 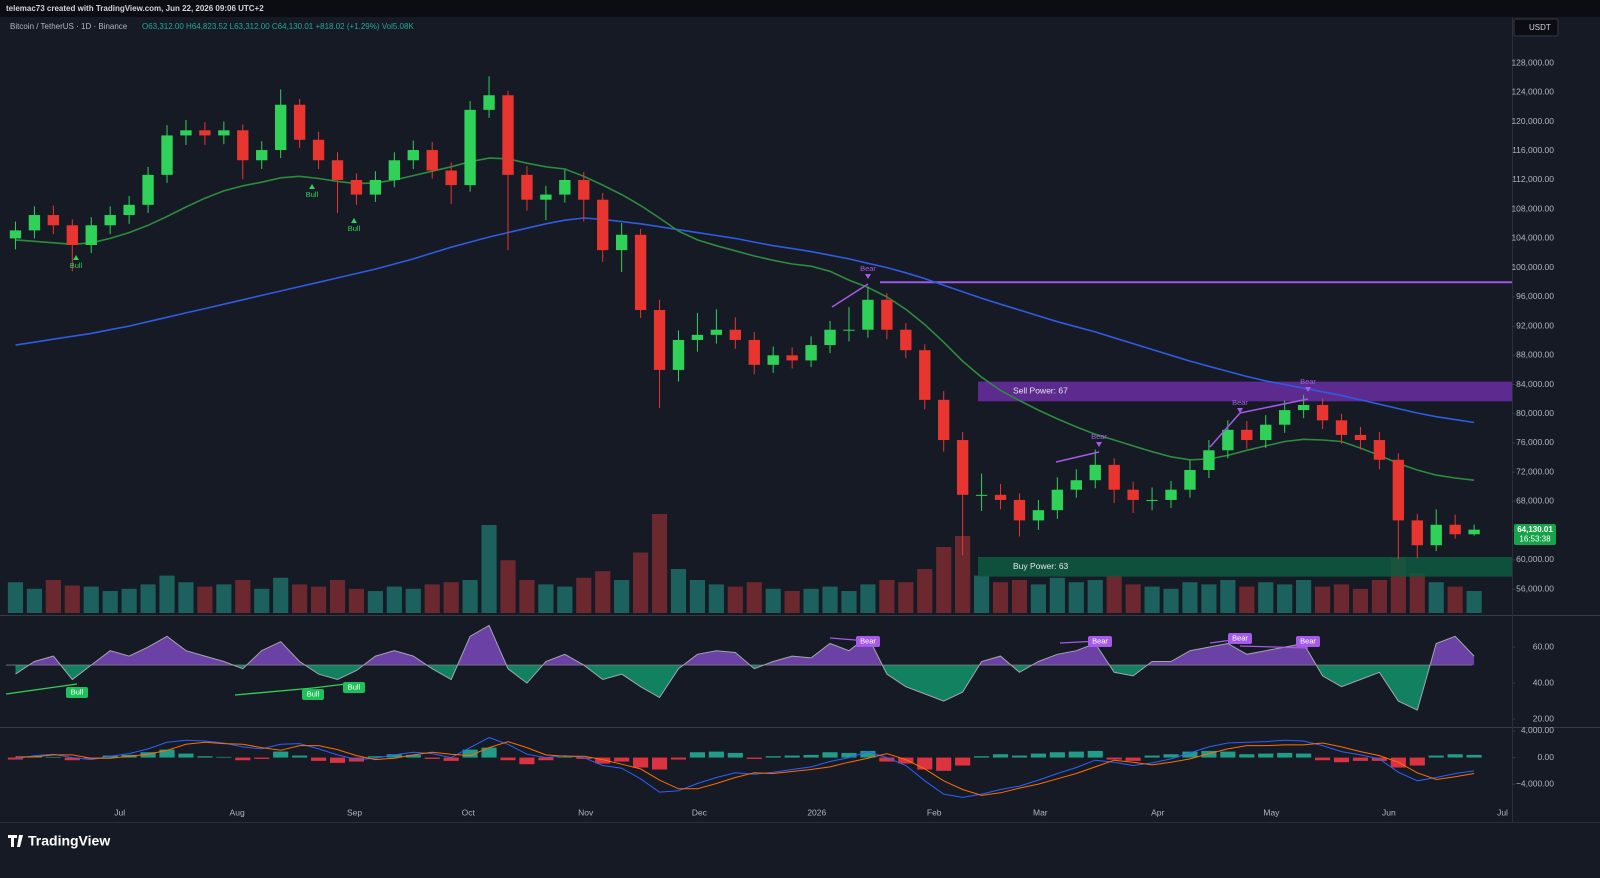 I want to click on bear-marker, so click(x=1308, y=389).